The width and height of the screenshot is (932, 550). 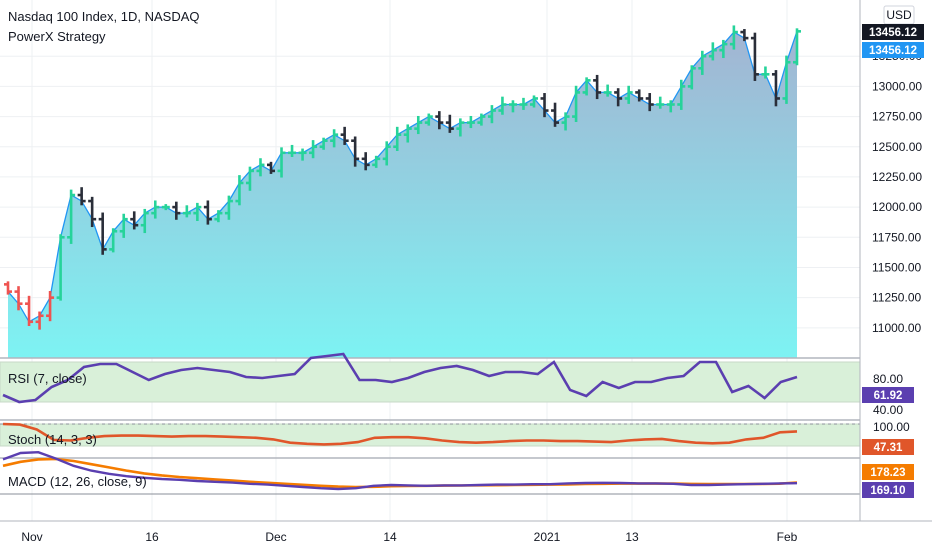 What do you see at coordinates (896, 328) in the screenshot?
I see `price-tick-label: 11000.00` at bounding box center [896, 328].